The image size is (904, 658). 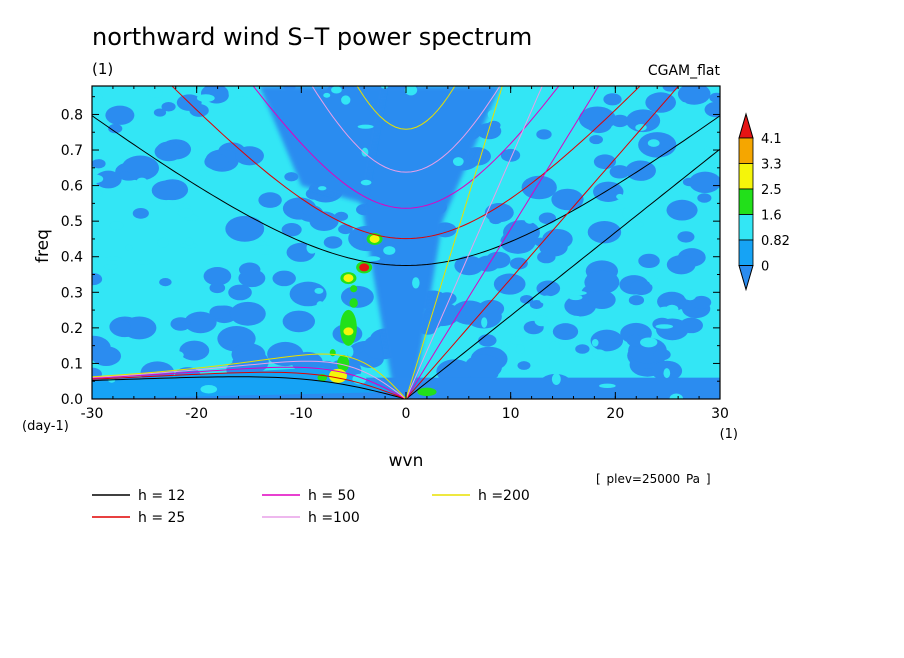 What do you see at coordinates (406, 414) in the screenshot?
I see `x-tick-label: 0` at bounding box center [406, 414].